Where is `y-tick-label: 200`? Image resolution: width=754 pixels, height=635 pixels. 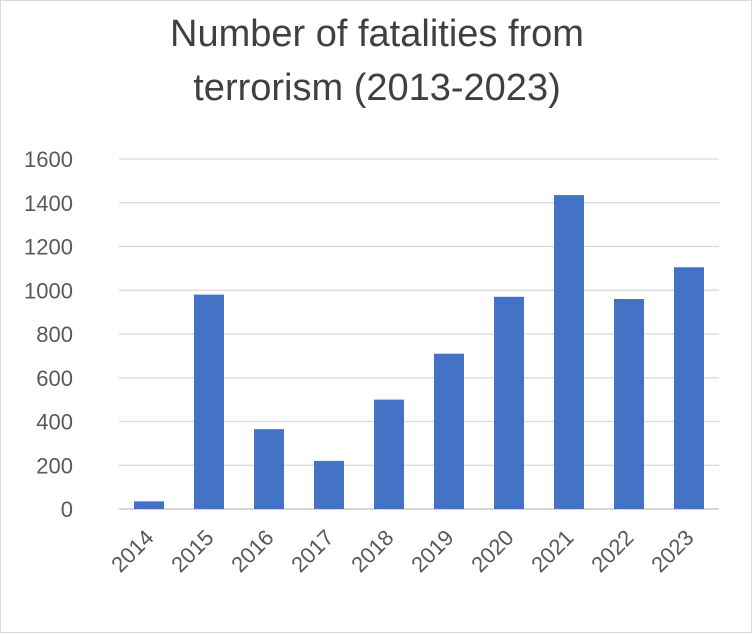 y-tick-label: 200 is located at coordinates (54, 465).